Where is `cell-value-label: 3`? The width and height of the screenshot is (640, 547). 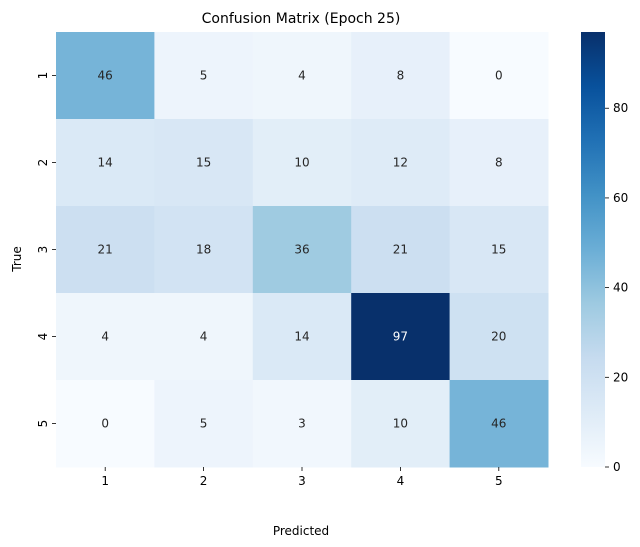
cell-value-label: 3 is located at coordinates (302, 424).